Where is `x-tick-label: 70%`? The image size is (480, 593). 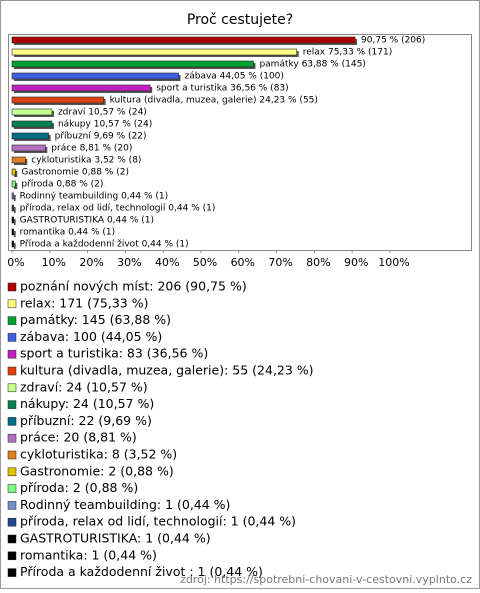
x-tick-label: 70% is located at coordinates (280, 262).